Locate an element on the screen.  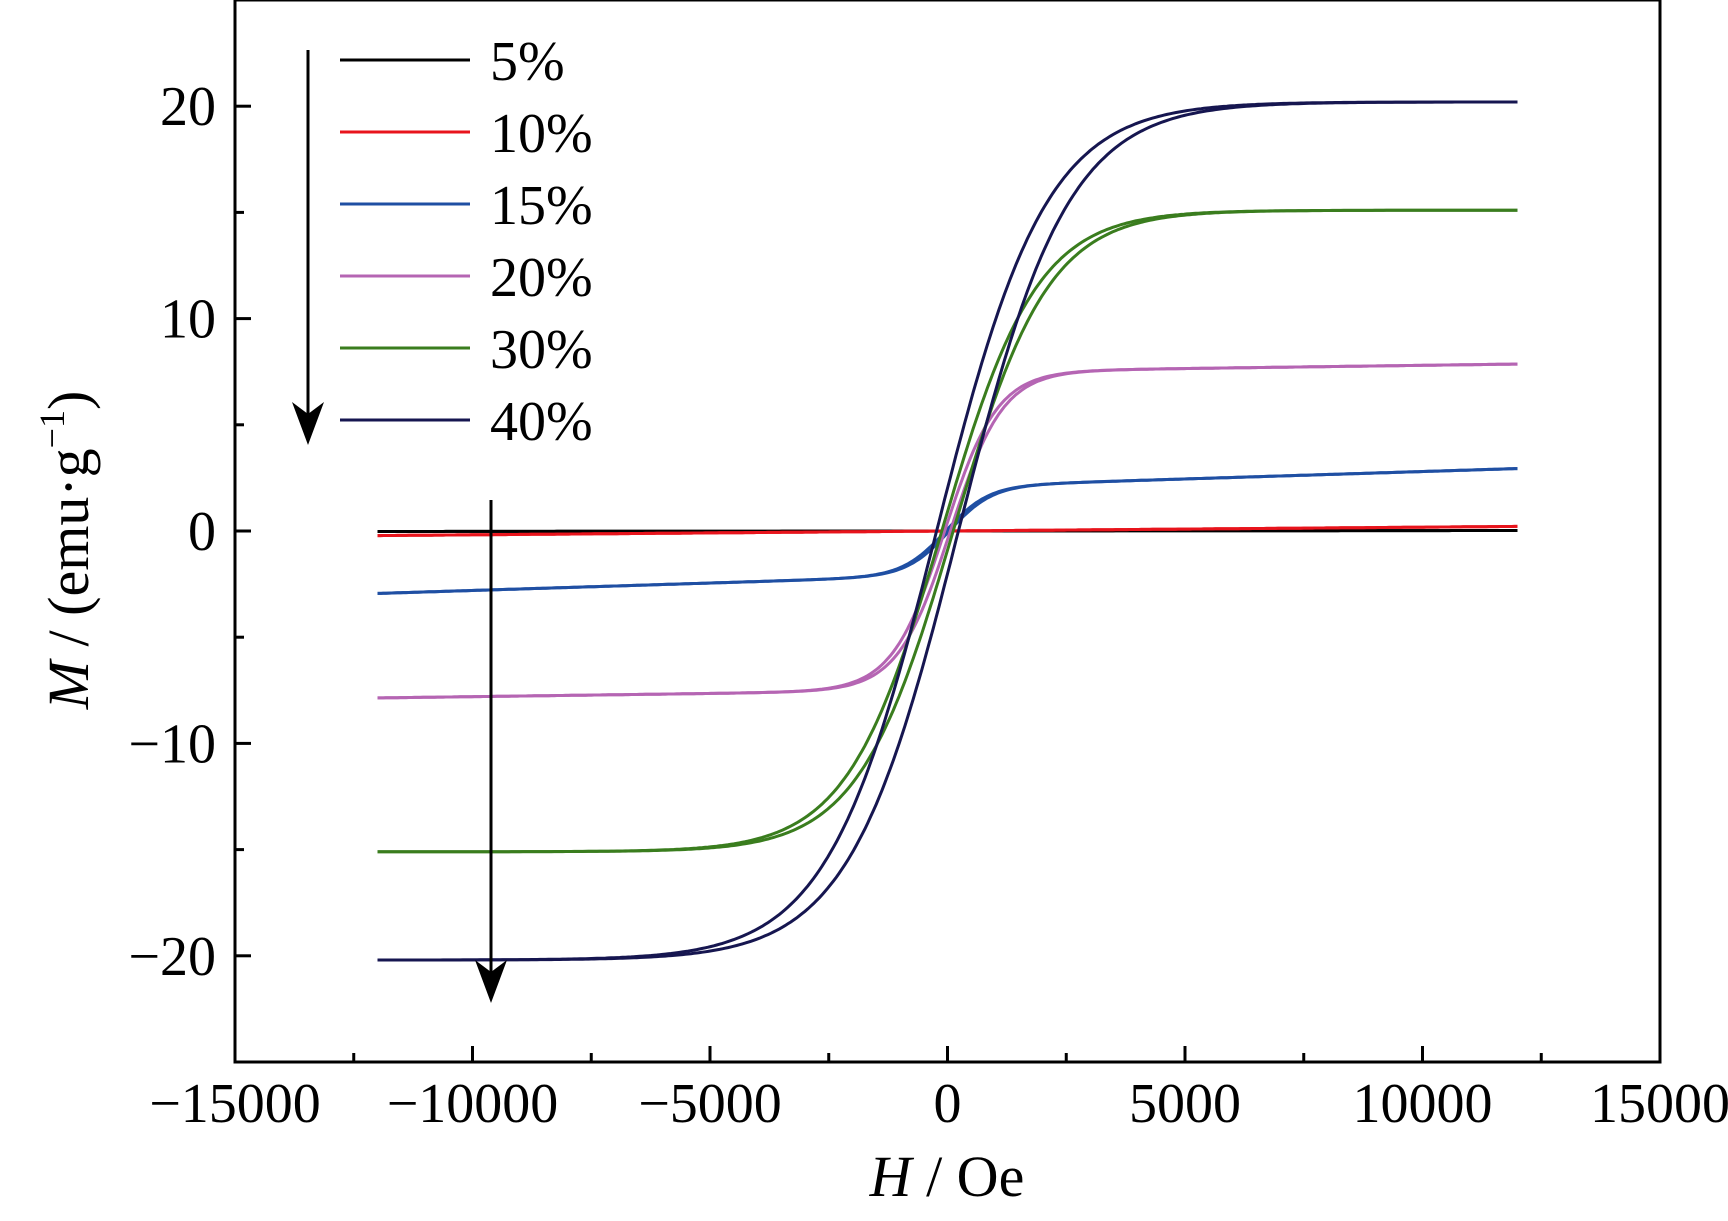
y-tick-label: 10 is located at coordinates (188, 320).